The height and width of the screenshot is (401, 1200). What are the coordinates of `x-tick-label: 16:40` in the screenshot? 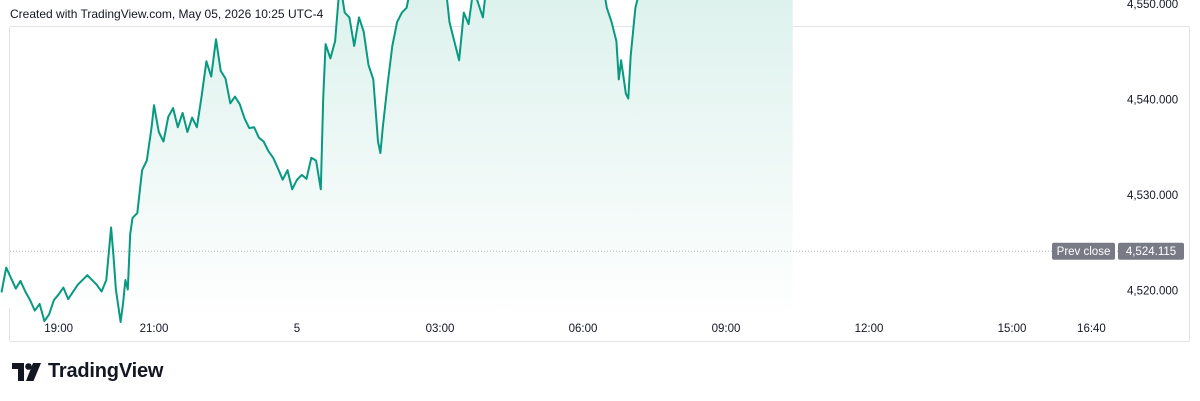 It's located at (1091, 329).